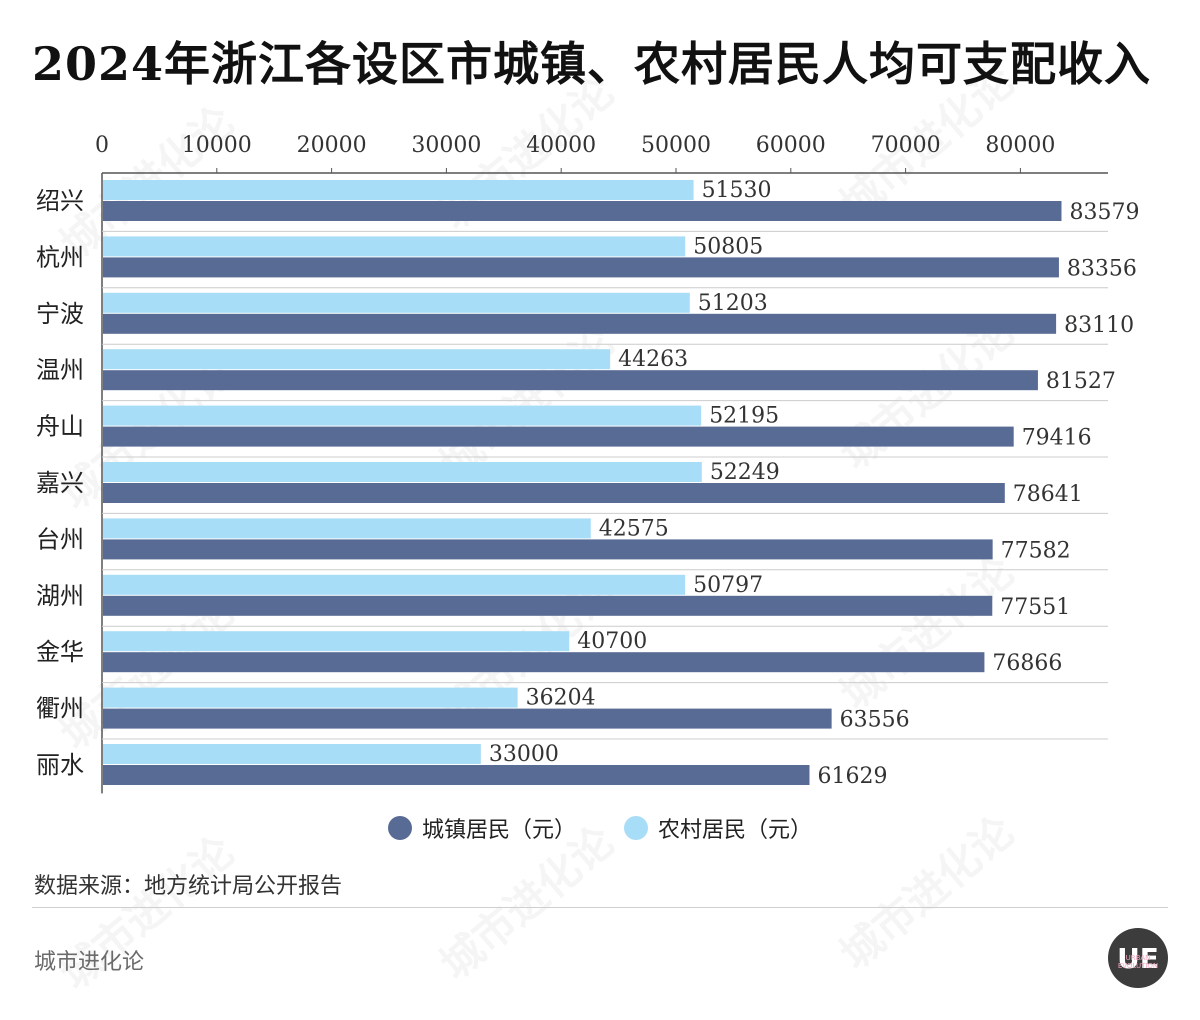 The width and height of the screenshot is (1200, 1020). Describe the element at coordinates (728, 585) in the screenshot. I see `data-label-rural: 50797` at that location.